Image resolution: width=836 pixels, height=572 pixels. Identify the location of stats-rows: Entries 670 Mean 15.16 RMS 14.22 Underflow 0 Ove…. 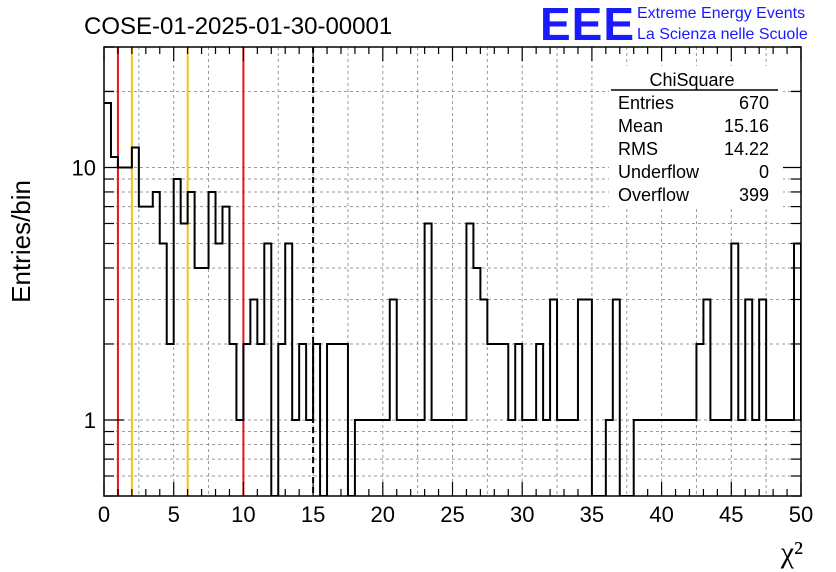
(693, 149).